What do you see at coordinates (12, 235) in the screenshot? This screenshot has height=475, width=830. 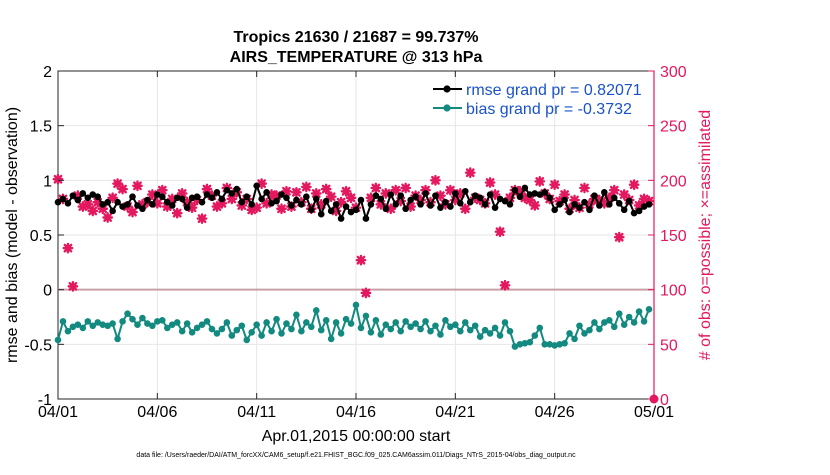 I see `y-axis-label: rmse and bias (model - observation)` at bounding box center [12, 235].